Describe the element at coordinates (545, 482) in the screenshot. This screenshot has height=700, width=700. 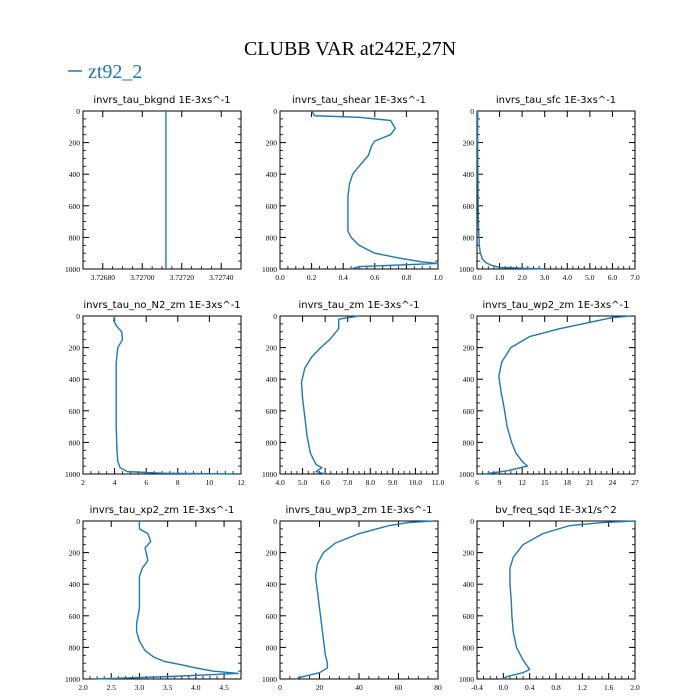
I see `x-tick-label: 15` at that location.